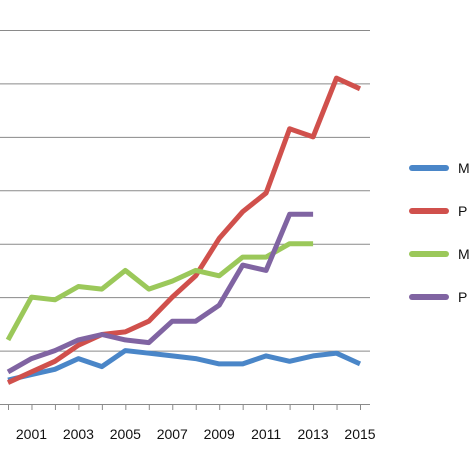 The height and width of the screenshot is (474, 474). What do you see at coordinates (172, 434) in the screenshot?
I see `x-tick-label: 2007` at bounding box center [172, 434].